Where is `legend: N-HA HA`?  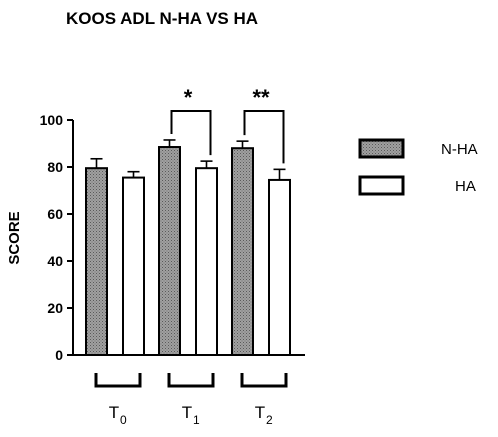
legend: N-HA HA is located at coordinates (418, 167).